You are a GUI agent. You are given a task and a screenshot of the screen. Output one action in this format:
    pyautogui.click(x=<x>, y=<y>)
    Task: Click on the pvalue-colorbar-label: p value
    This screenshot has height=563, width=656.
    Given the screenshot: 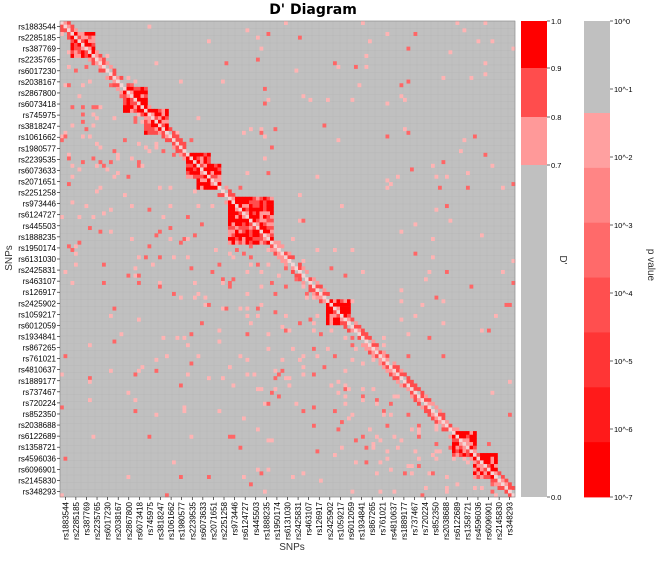 What is the action you would take?
    pyautogui.click(x=650, y=265)
    